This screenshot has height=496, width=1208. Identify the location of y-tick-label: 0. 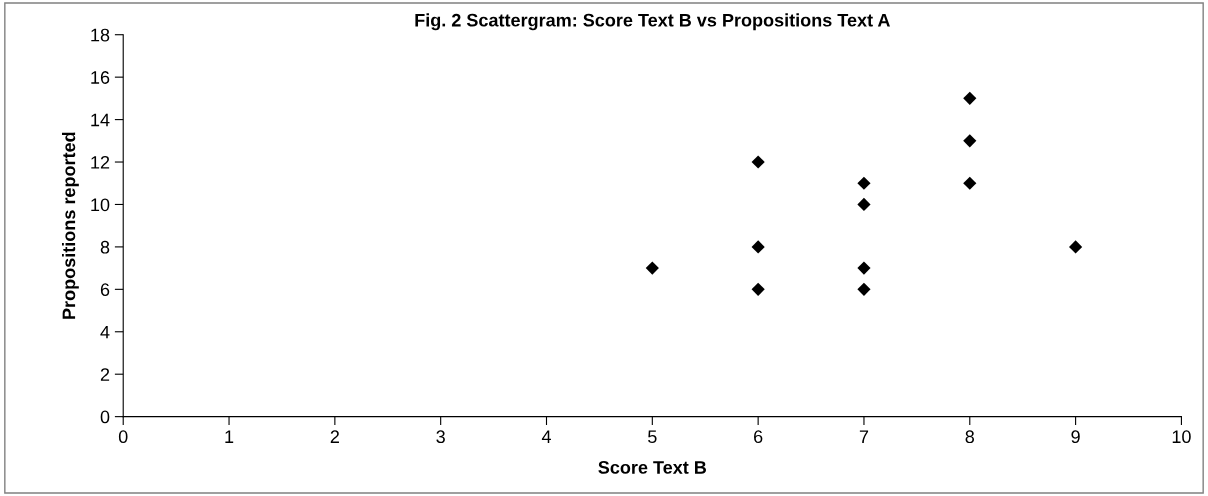
(105, 417).